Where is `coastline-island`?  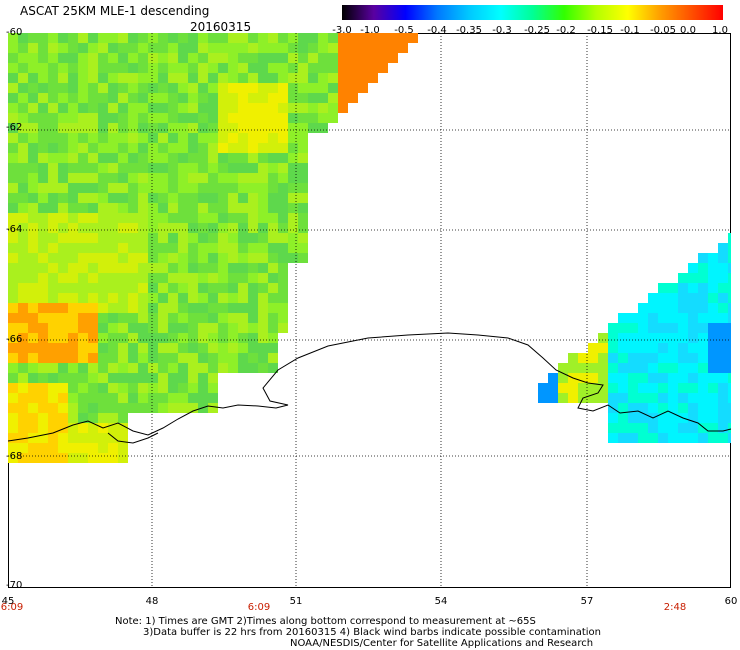 coastline-island is located at coordinates (133, 438).